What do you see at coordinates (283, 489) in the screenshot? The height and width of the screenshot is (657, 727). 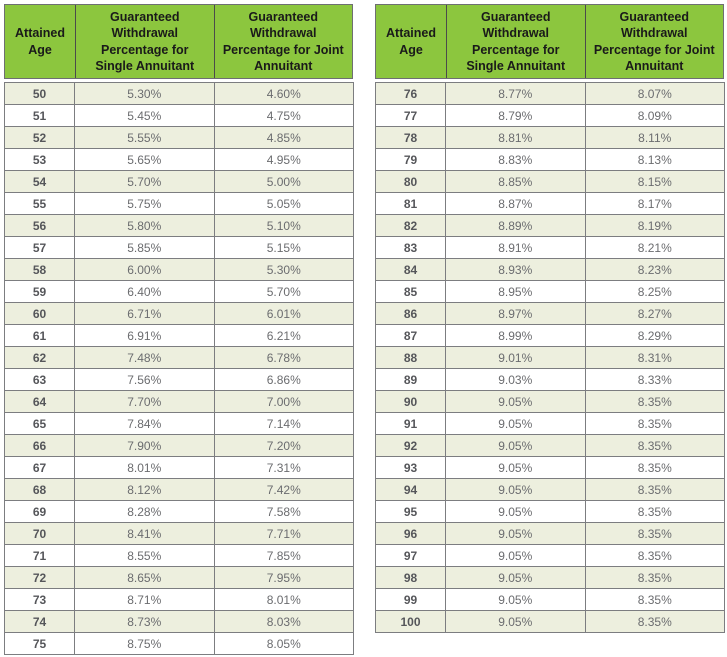 I see `joint-annuitant-cell: 7.42%` at bounding box center [283, 489].